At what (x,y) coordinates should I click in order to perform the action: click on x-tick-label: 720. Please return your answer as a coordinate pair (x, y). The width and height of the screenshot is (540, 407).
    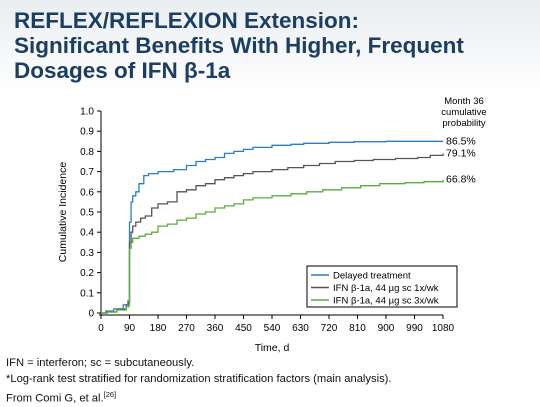
    Looking at the image, I should click on (329, 328).